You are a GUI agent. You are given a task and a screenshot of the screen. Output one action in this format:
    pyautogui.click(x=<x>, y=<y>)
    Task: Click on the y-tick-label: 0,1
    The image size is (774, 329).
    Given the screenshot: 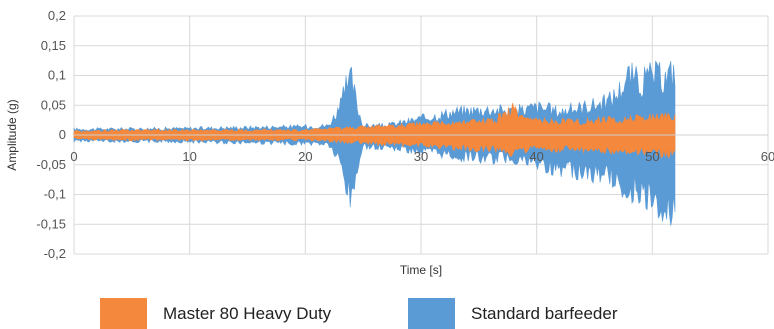 What is the action you would take?
    pyautogui.click(x=57, y=75)
    